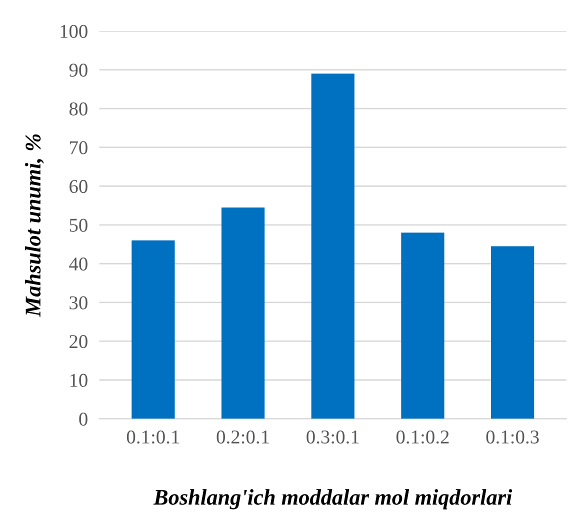  I want to click on y-tick-label: 90, so click(78, 70).